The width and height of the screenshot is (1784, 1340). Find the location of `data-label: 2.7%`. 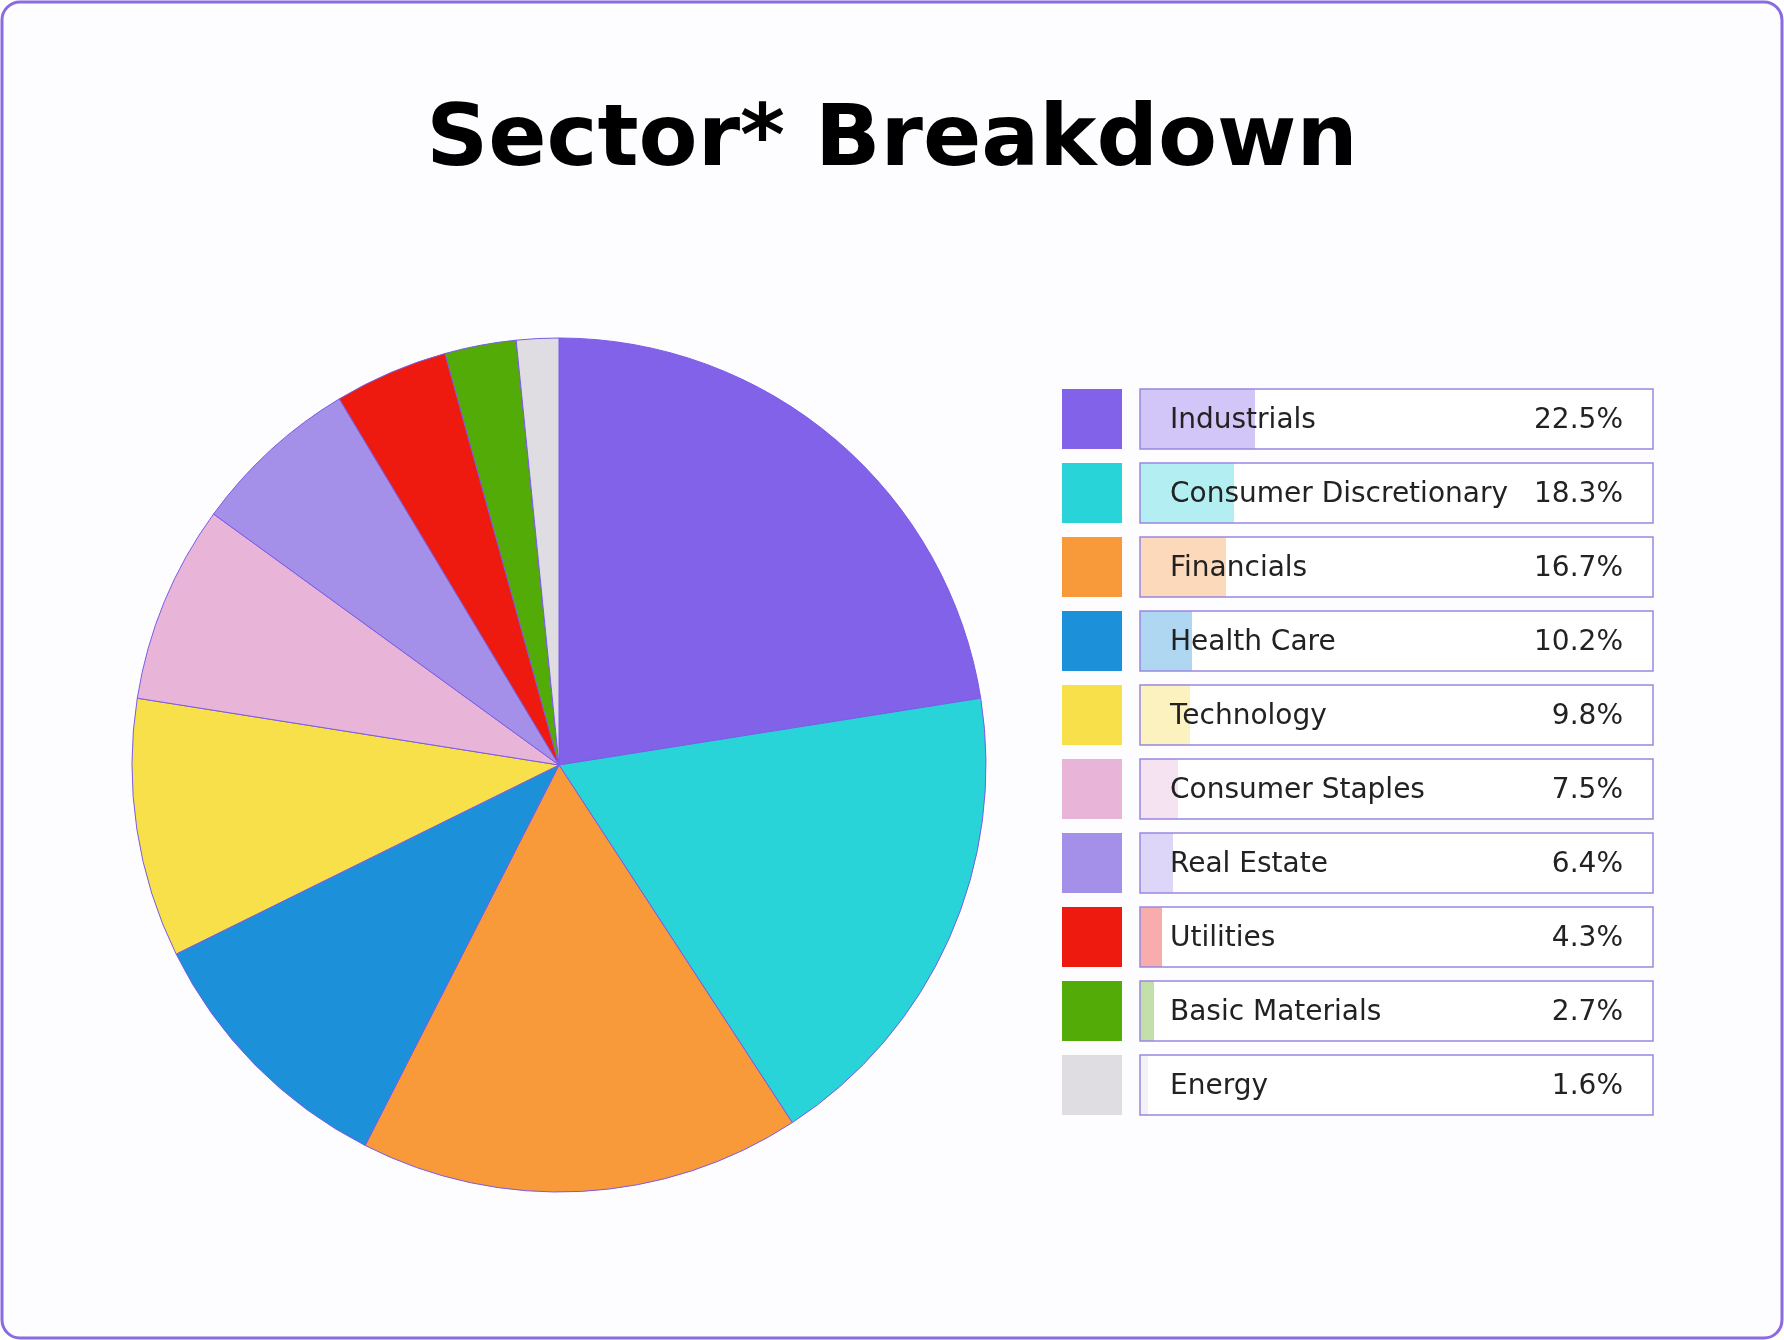

data-label: 2.7% is located at coordinates (1587, 1010).